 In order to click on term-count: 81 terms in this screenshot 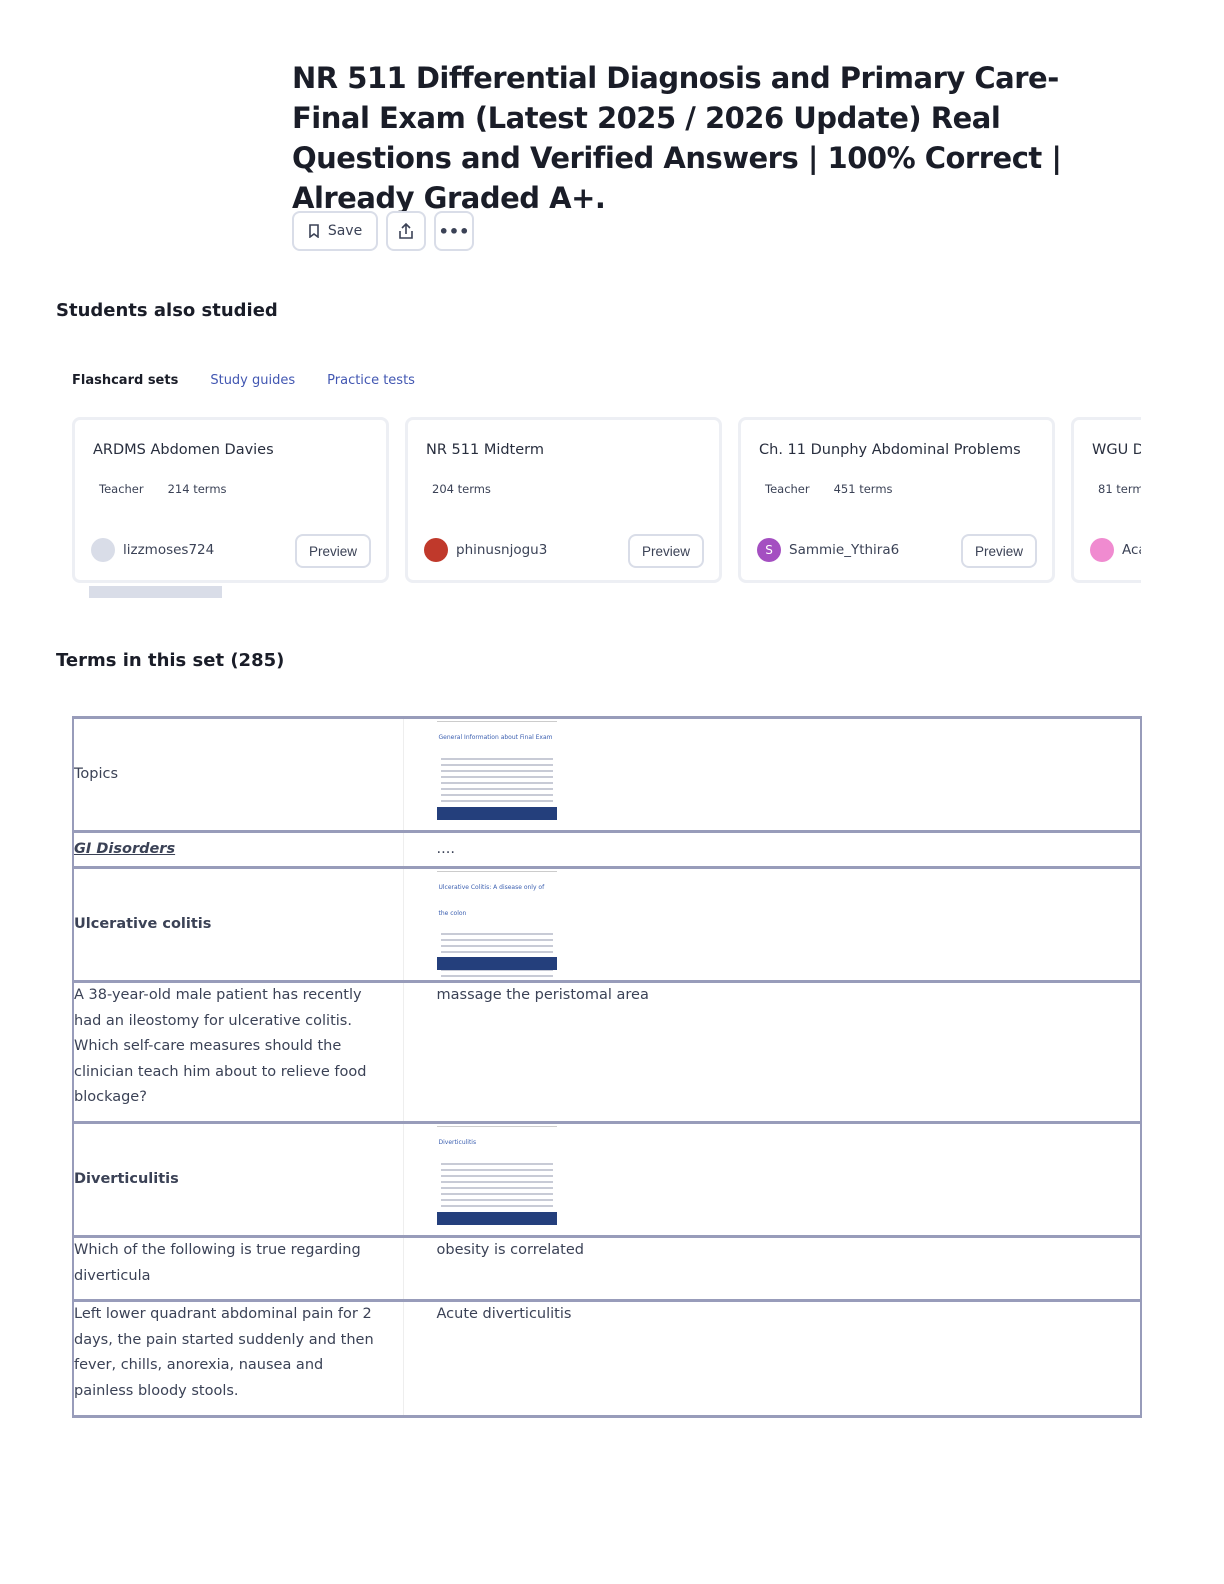, I will do `click(1119, 489)`.